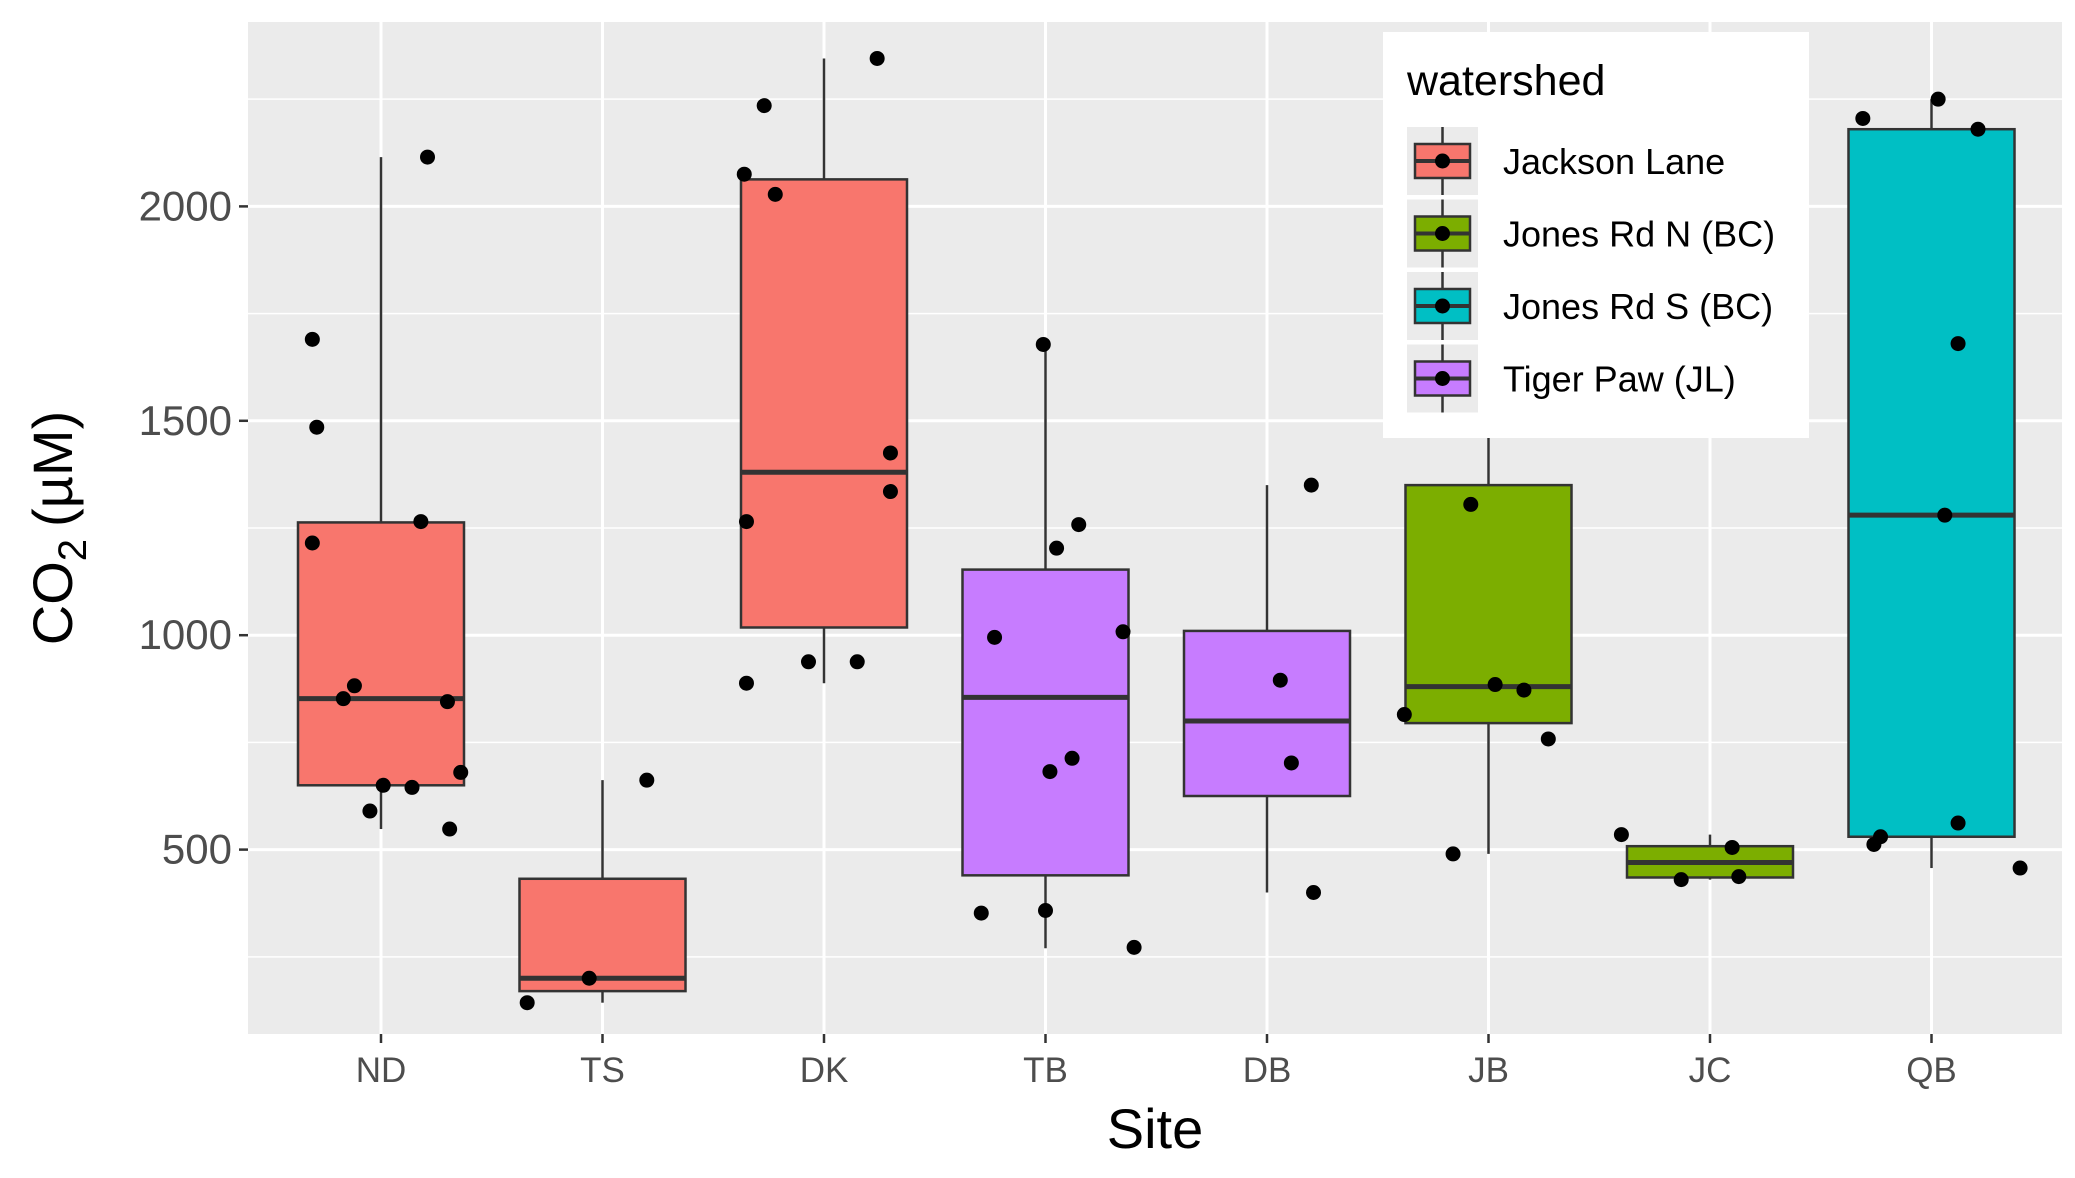 The height and width of the screenshot is (1178, 2075). What do you see at coordinates (381, 493) in the screenshot?
I see `box-nd` at bounding box center [381, 493].